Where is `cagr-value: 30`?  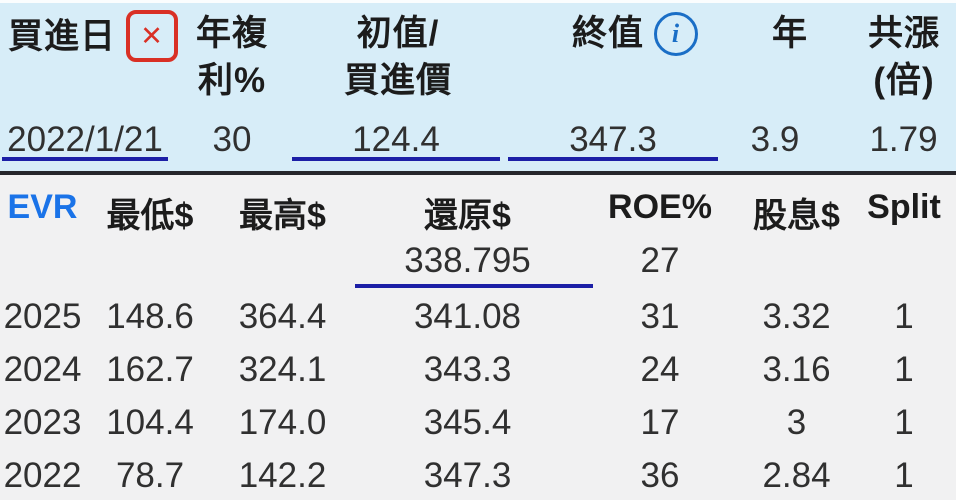 cagr-value: 30 is located at coordinates (232, 139).